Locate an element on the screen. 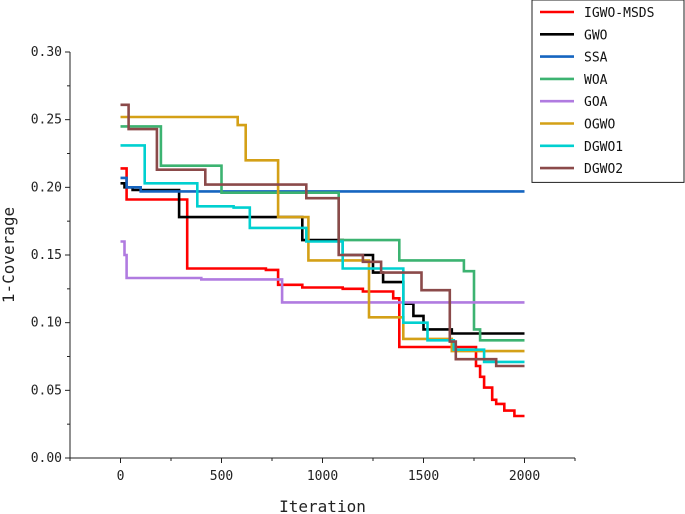 The image size is (685, 514). y-tick-label: 0.05 is located at coordinates (46, 390).